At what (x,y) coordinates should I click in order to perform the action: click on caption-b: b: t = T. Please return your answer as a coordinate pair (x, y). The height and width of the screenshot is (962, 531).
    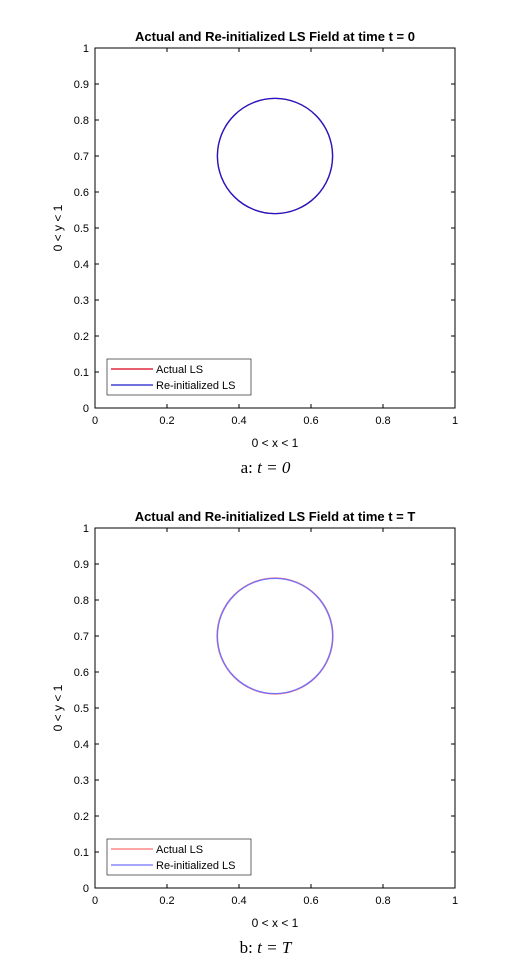
    Looking at the image, I should click on (265, 948).